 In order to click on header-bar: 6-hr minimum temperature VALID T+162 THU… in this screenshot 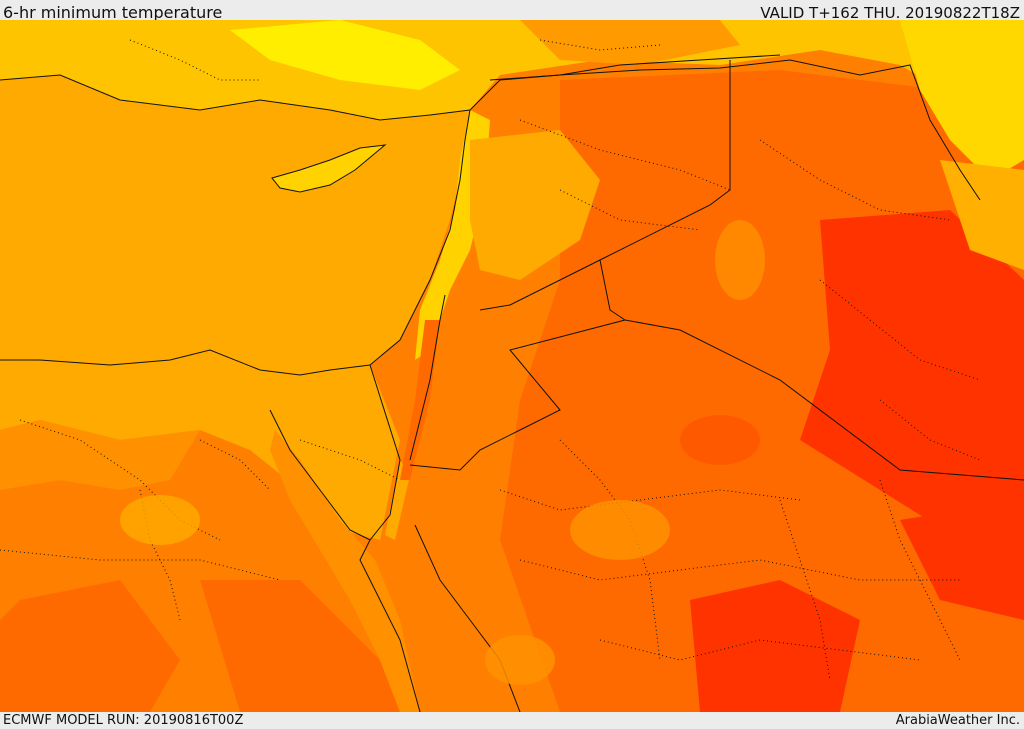, I will do `click(512, 11)`.